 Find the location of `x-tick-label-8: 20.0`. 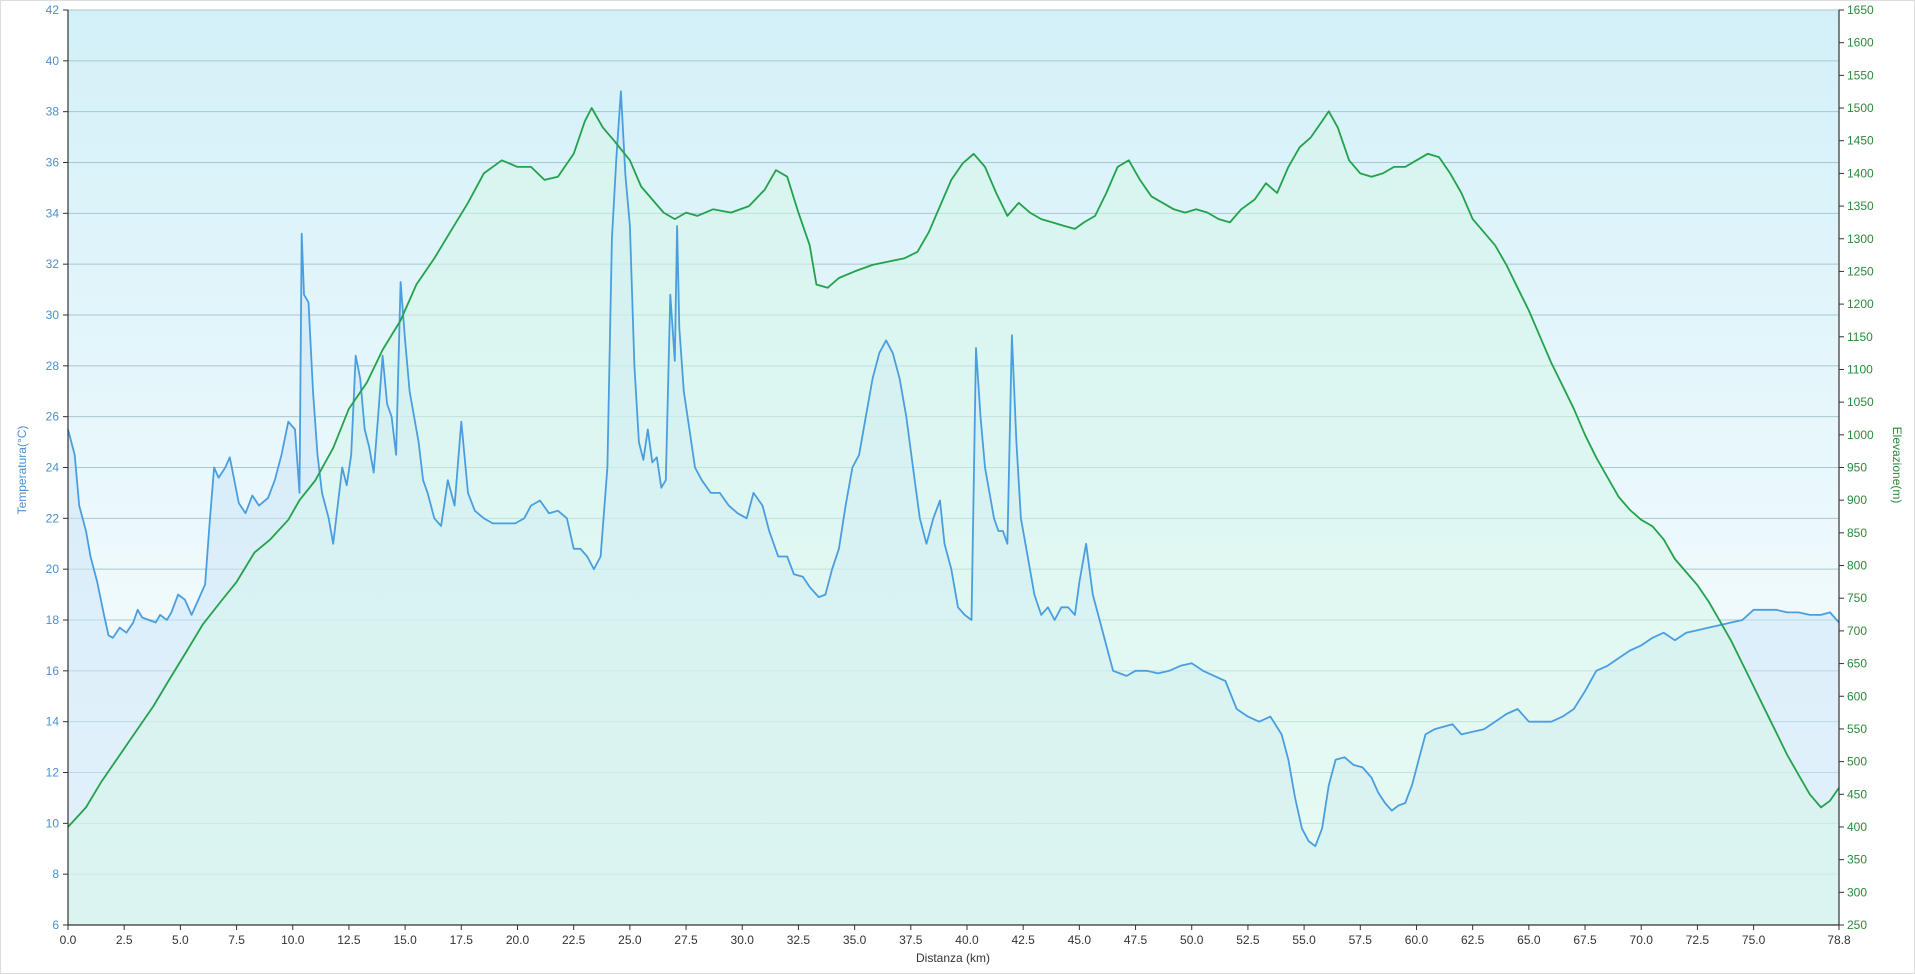

x-tick-label-8: 20.0 is located at coordinates (518, 940).